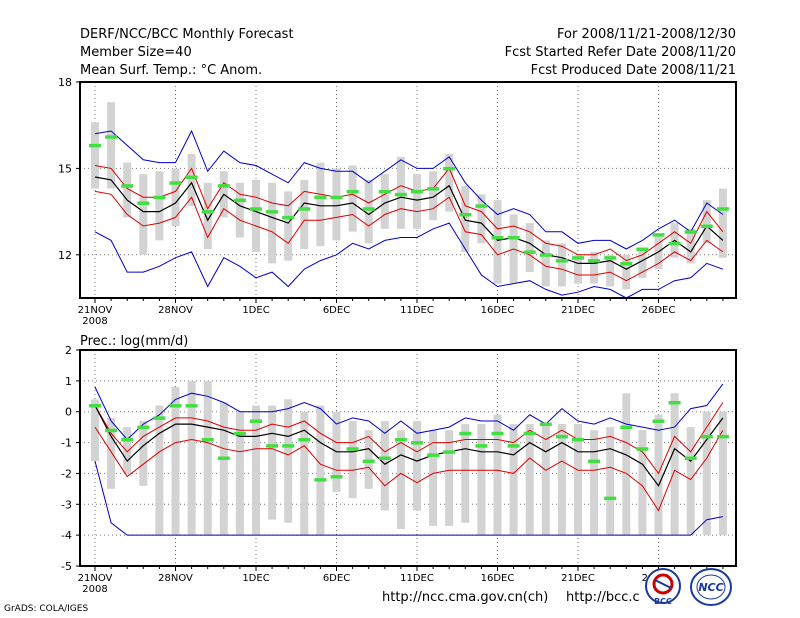 Image resolution: width=800 pixels, height=618 pixels. Describe the element at coordinates (578, 578) in the screenshot. I see `x-tick-label: 21DEC` at that location.